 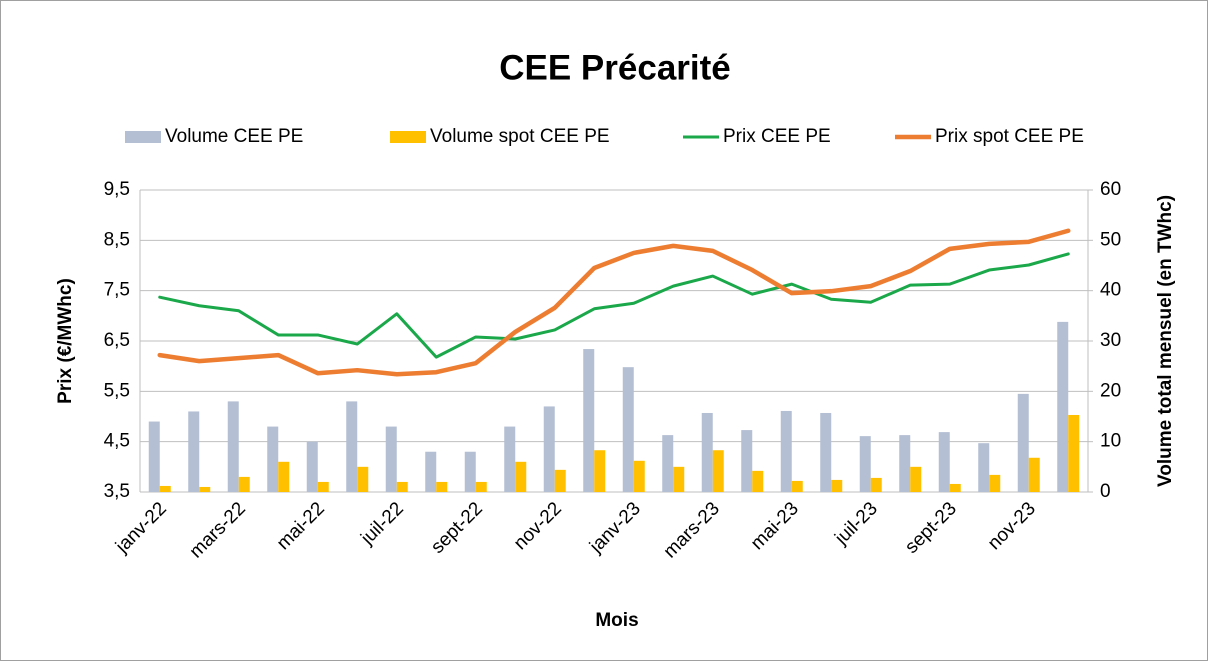 I want to click on y2-axis-title: Volume total mensuel (en TWhc), so click(x=1165, y=341).